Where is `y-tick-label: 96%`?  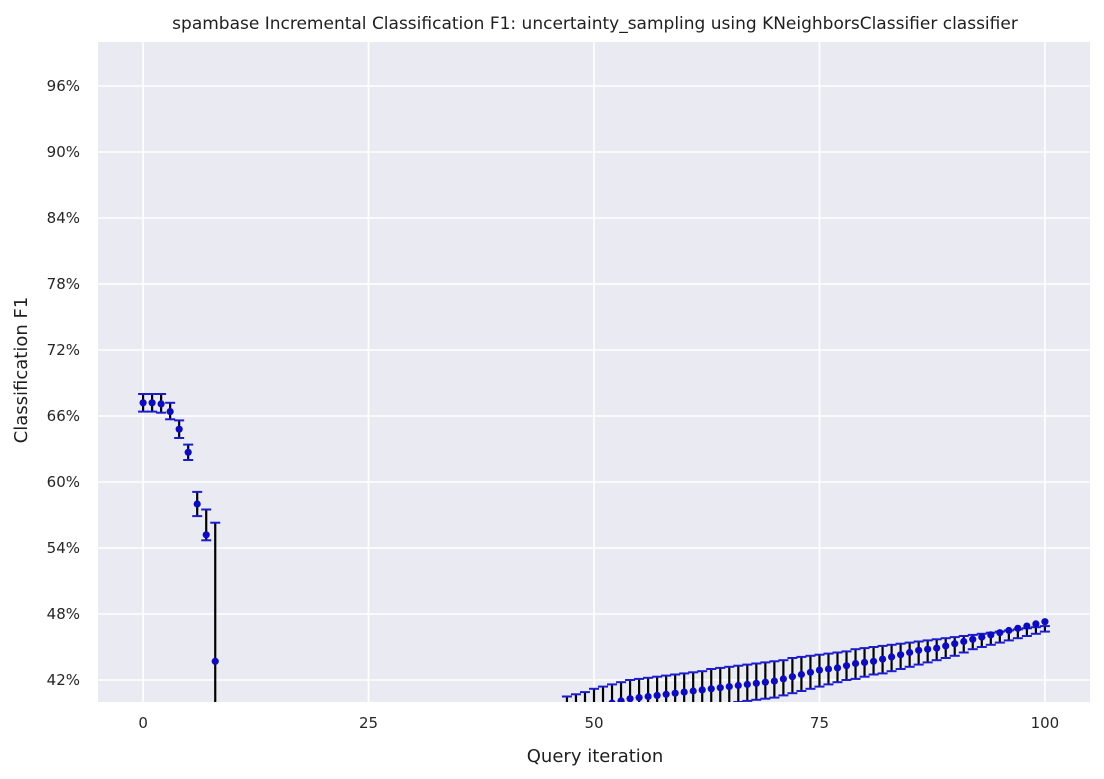
y-tick-label: 96% is located at coordinates (63, 86).